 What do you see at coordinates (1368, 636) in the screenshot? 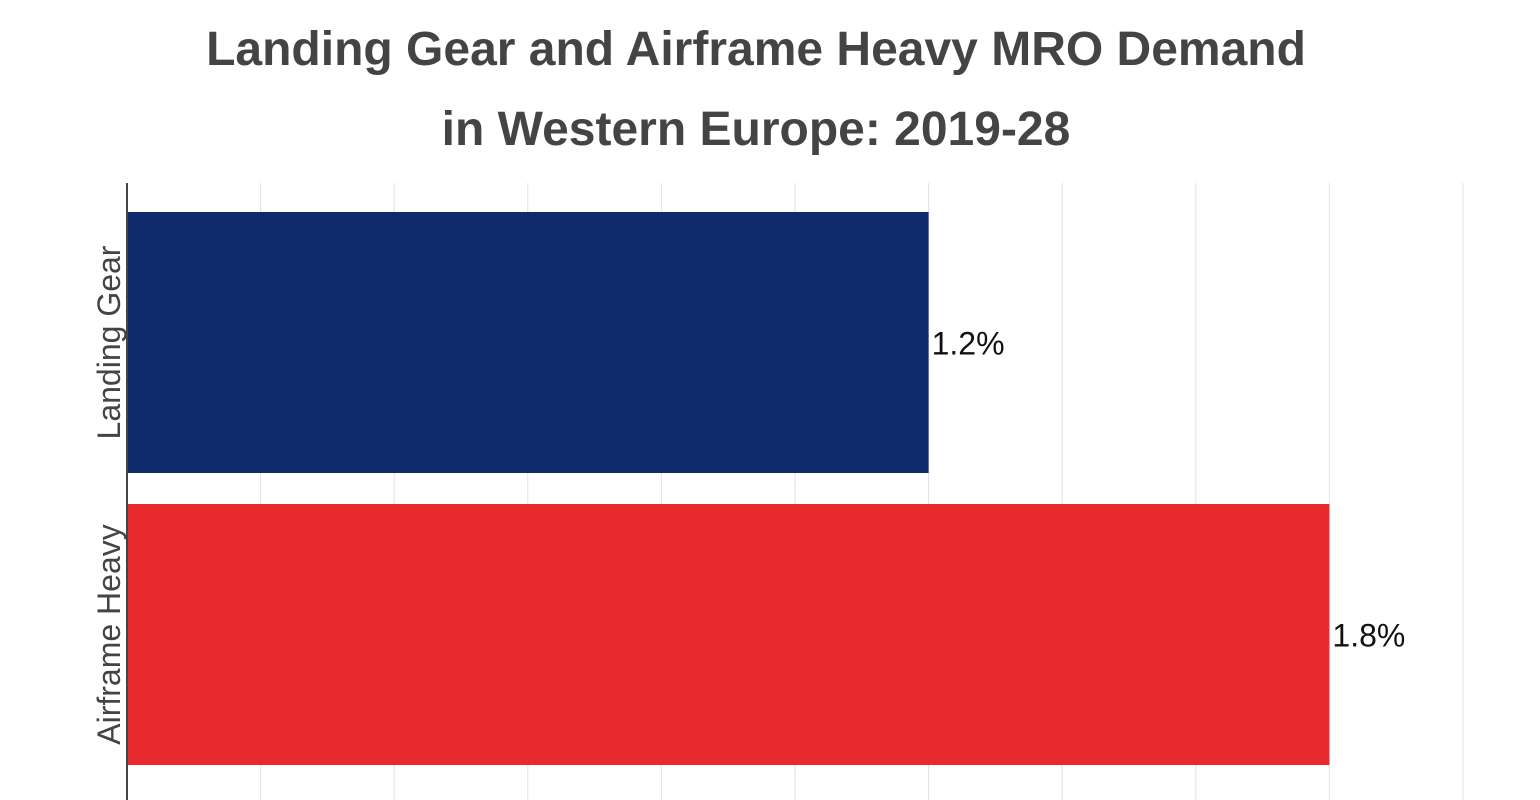
I see `data-label: 1.8%` at bounding box center [1368, 636].